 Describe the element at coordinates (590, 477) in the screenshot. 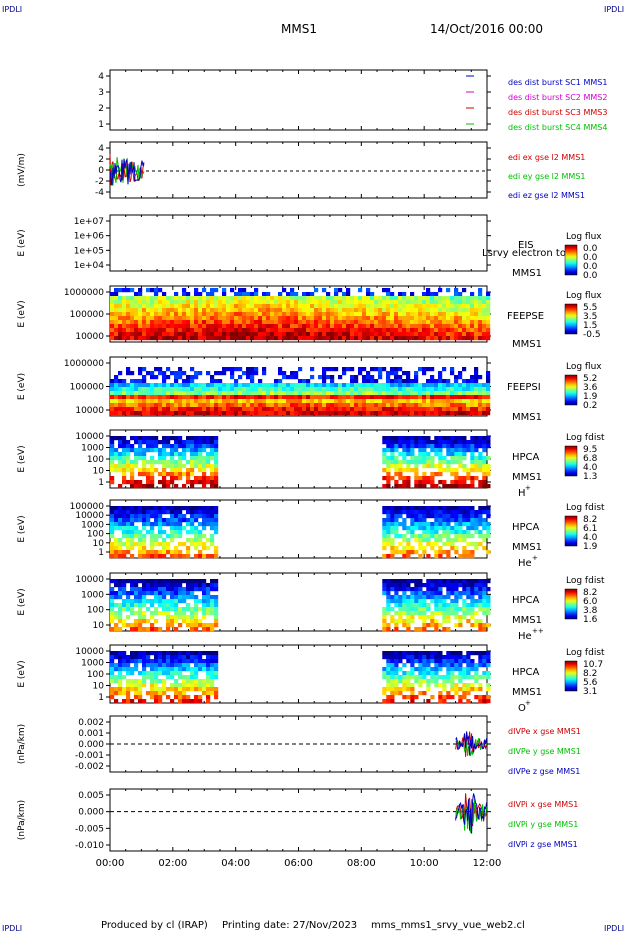

I see `hpca-h-cbar-tick: 1.3` at that location.